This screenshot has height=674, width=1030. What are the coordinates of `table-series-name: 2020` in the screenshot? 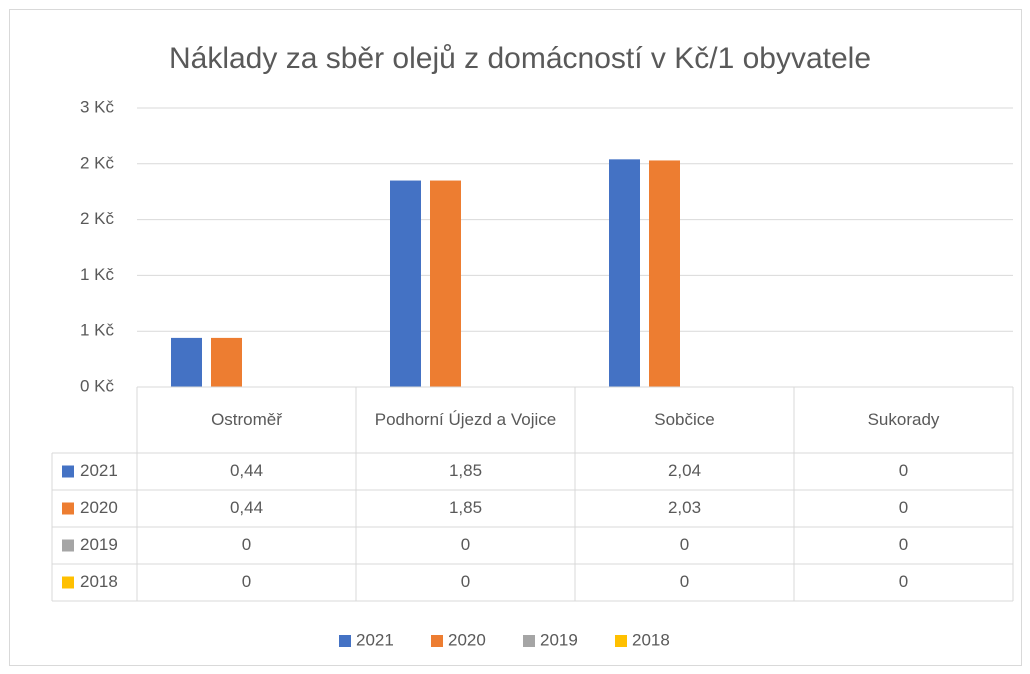 It's located at (99, 507).